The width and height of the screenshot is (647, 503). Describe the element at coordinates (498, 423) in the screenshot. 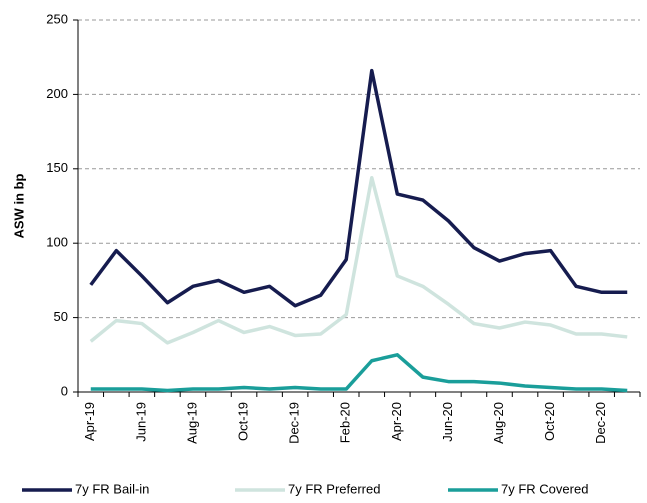

I see `x-tick-label: Aug-20` at that location.